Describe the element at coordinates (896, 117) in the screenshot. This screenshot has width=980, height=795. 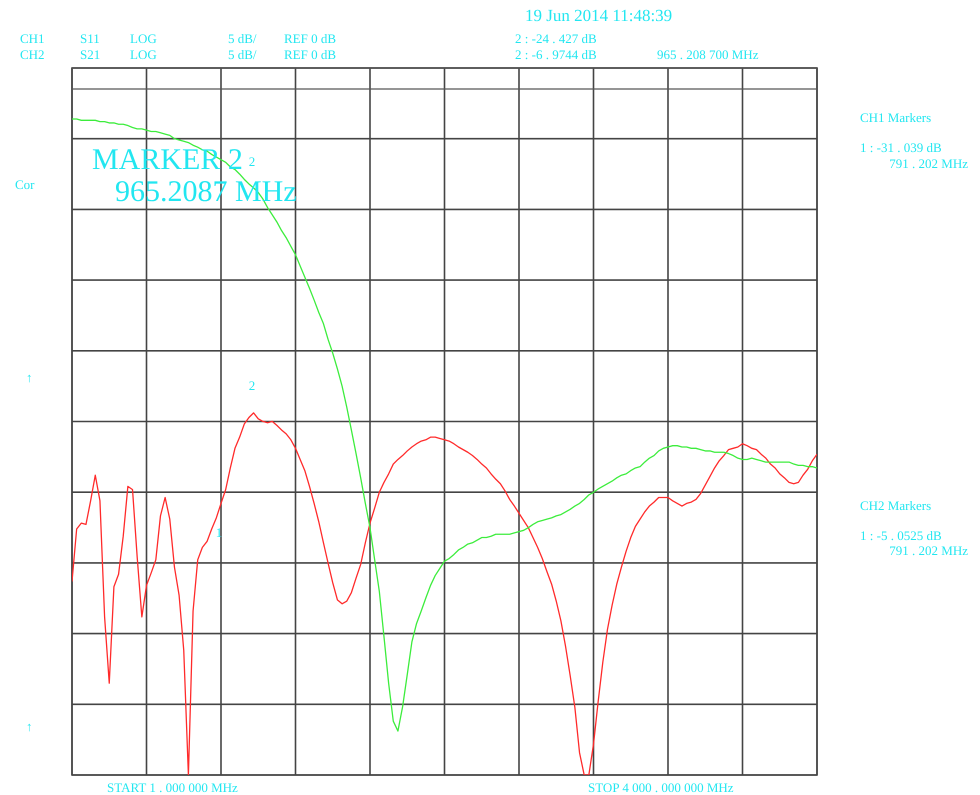
I see `text: CH1 Markers` at that location.